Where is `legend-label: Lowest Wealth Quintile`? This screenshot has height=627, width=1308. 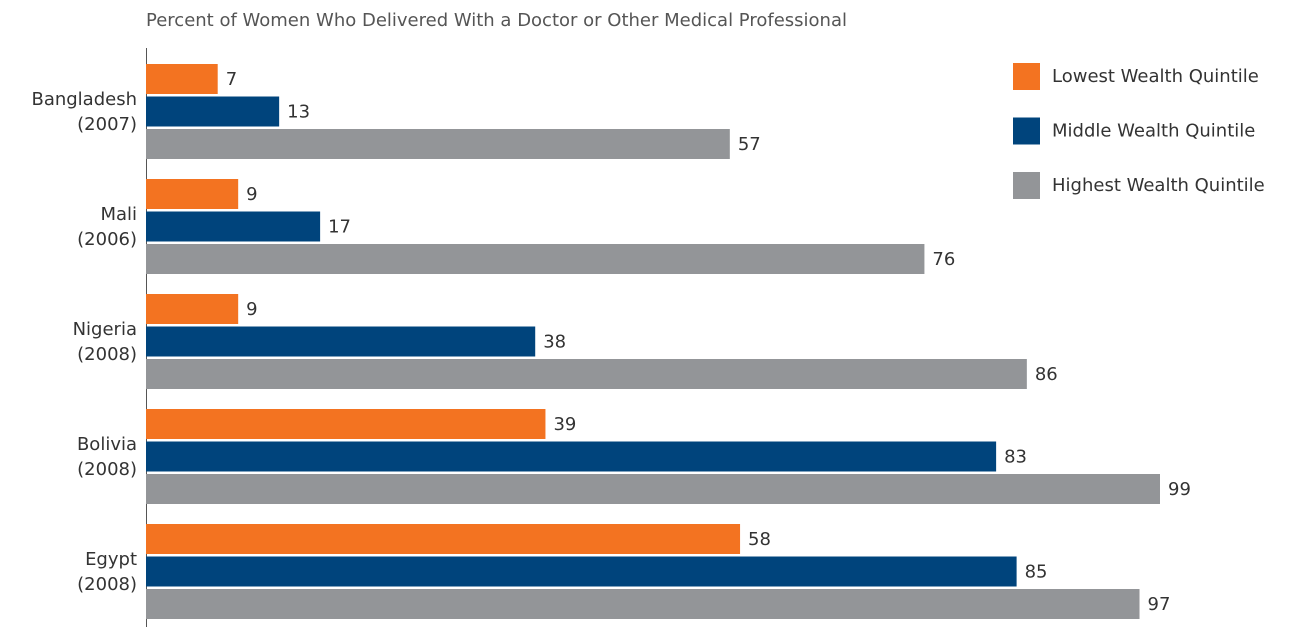
legend-label: Lowest Wealth Quintile is located at coordinates (1155, 76).